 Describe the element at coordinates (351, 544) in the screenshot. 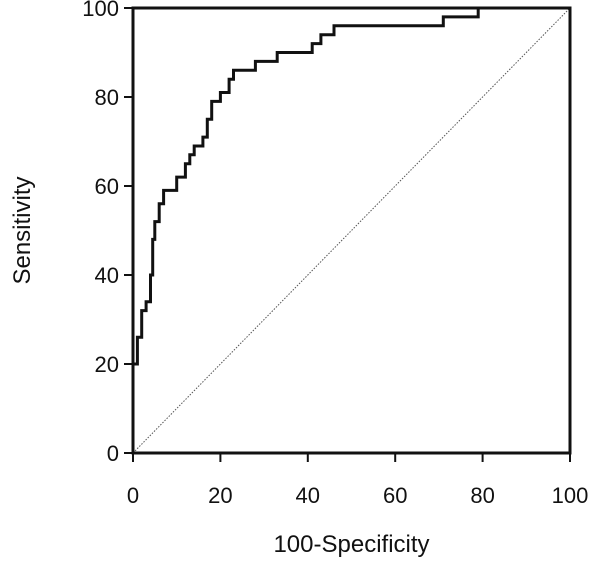

I see `x-axis-title: 100-Specificity` at that location.